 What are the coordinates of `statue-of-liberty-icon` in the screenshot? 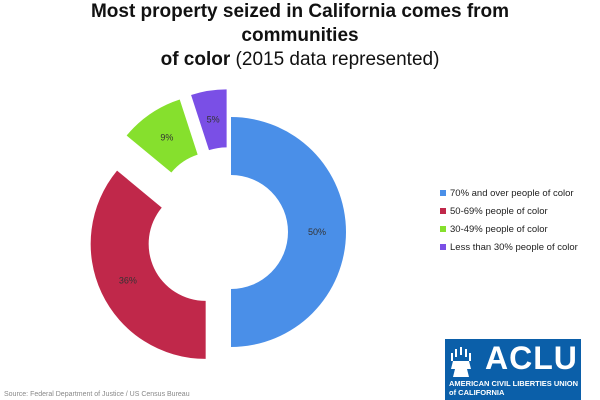 It's located at (464, 369).